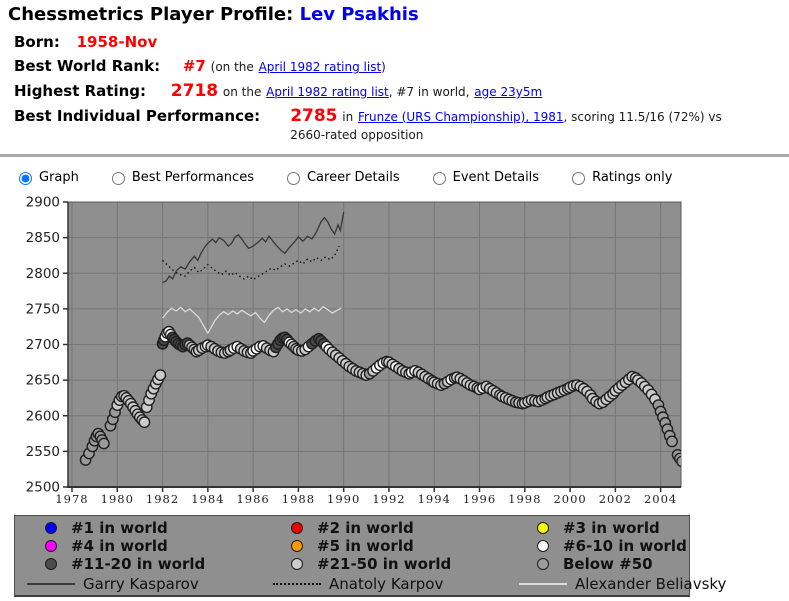  I want to click on tab-graph: Graph, so click(46, 177).